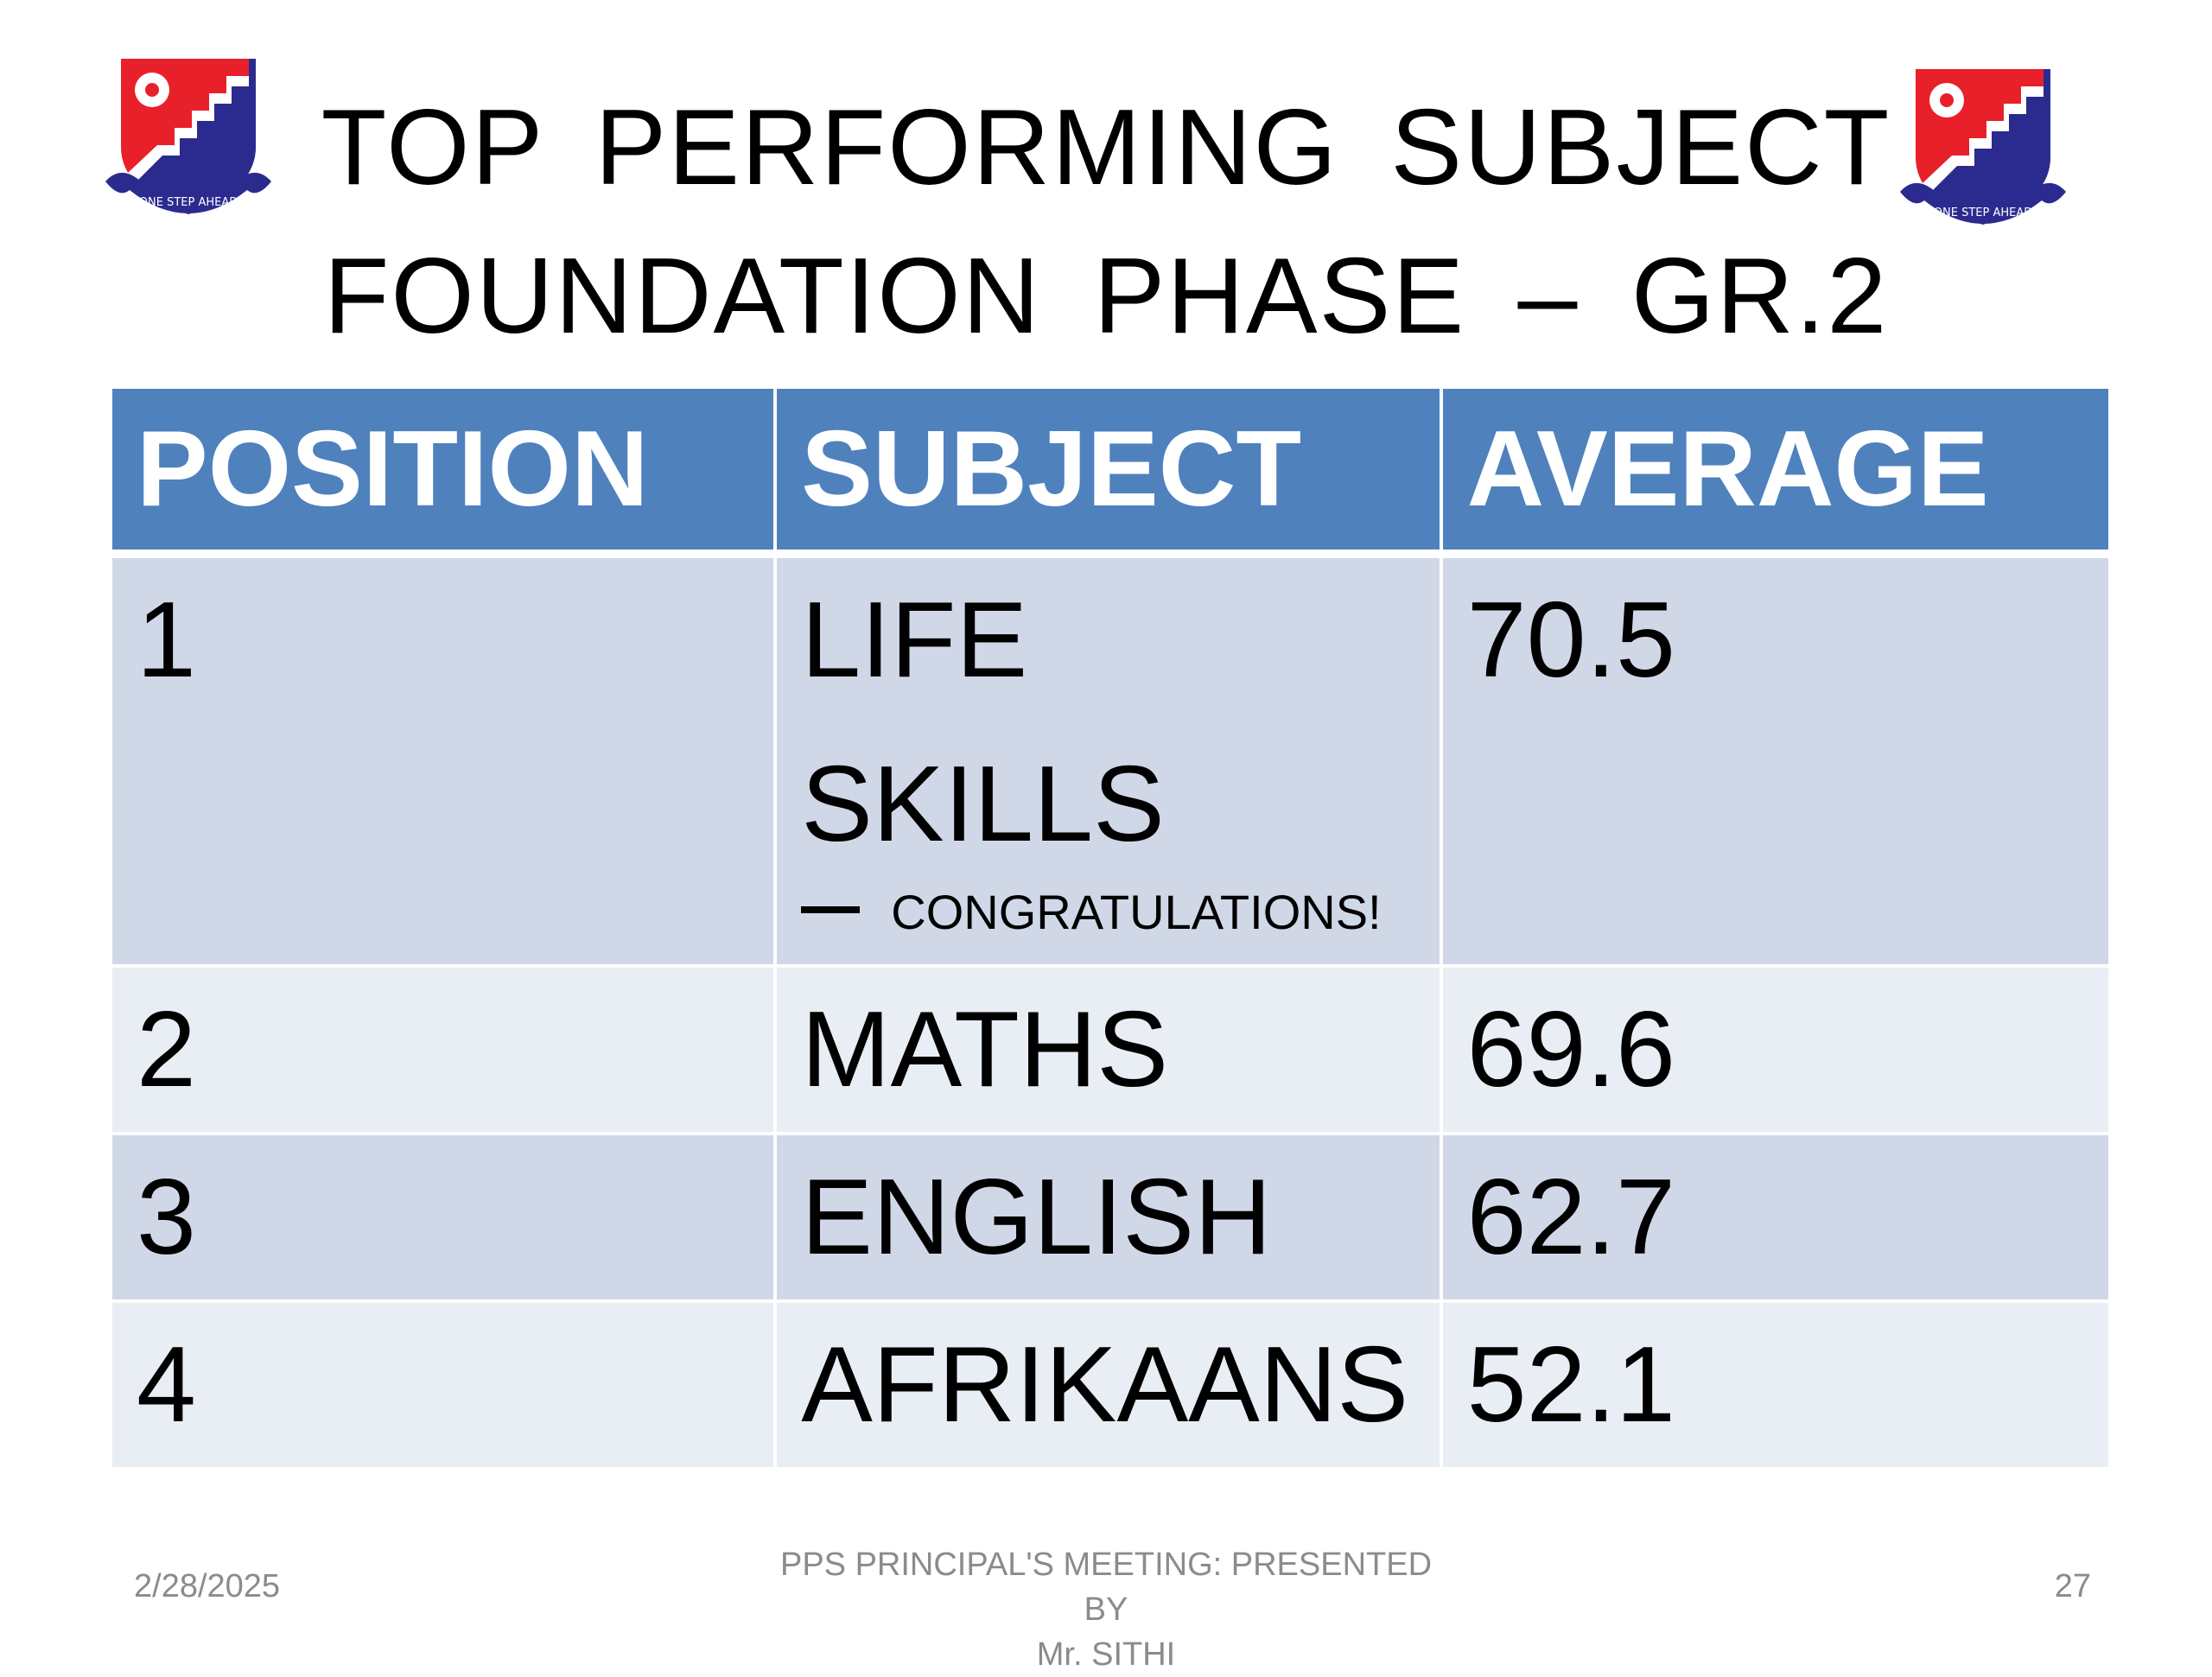 Image resolution: width=2212 pixels, height=1677 pixels. Describe the element at coordinates (1136, 912) in the screenshot. I see `congratulations-text: CONGRATULATIONS!` at that location.